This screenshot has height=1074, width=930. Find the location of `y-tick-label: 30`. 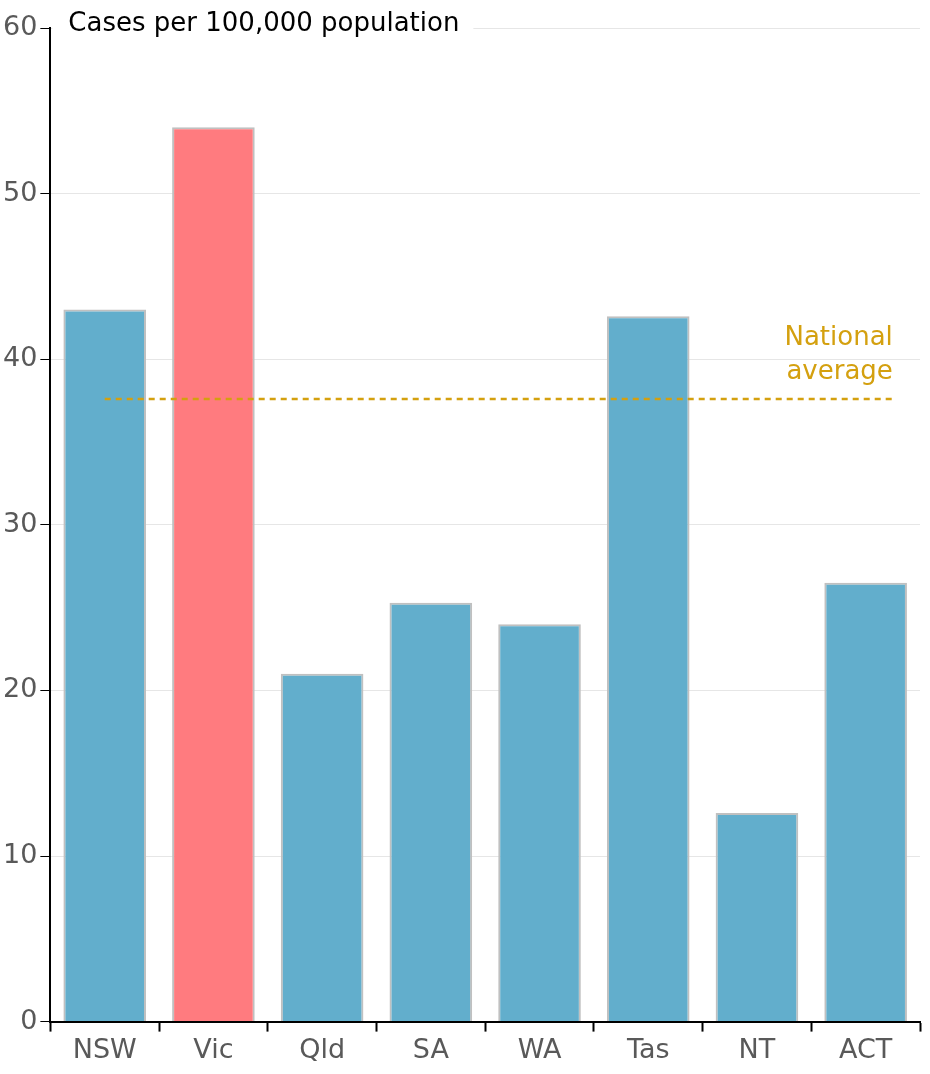

y-tick-label: 30 is located at coordinates (20, 522).